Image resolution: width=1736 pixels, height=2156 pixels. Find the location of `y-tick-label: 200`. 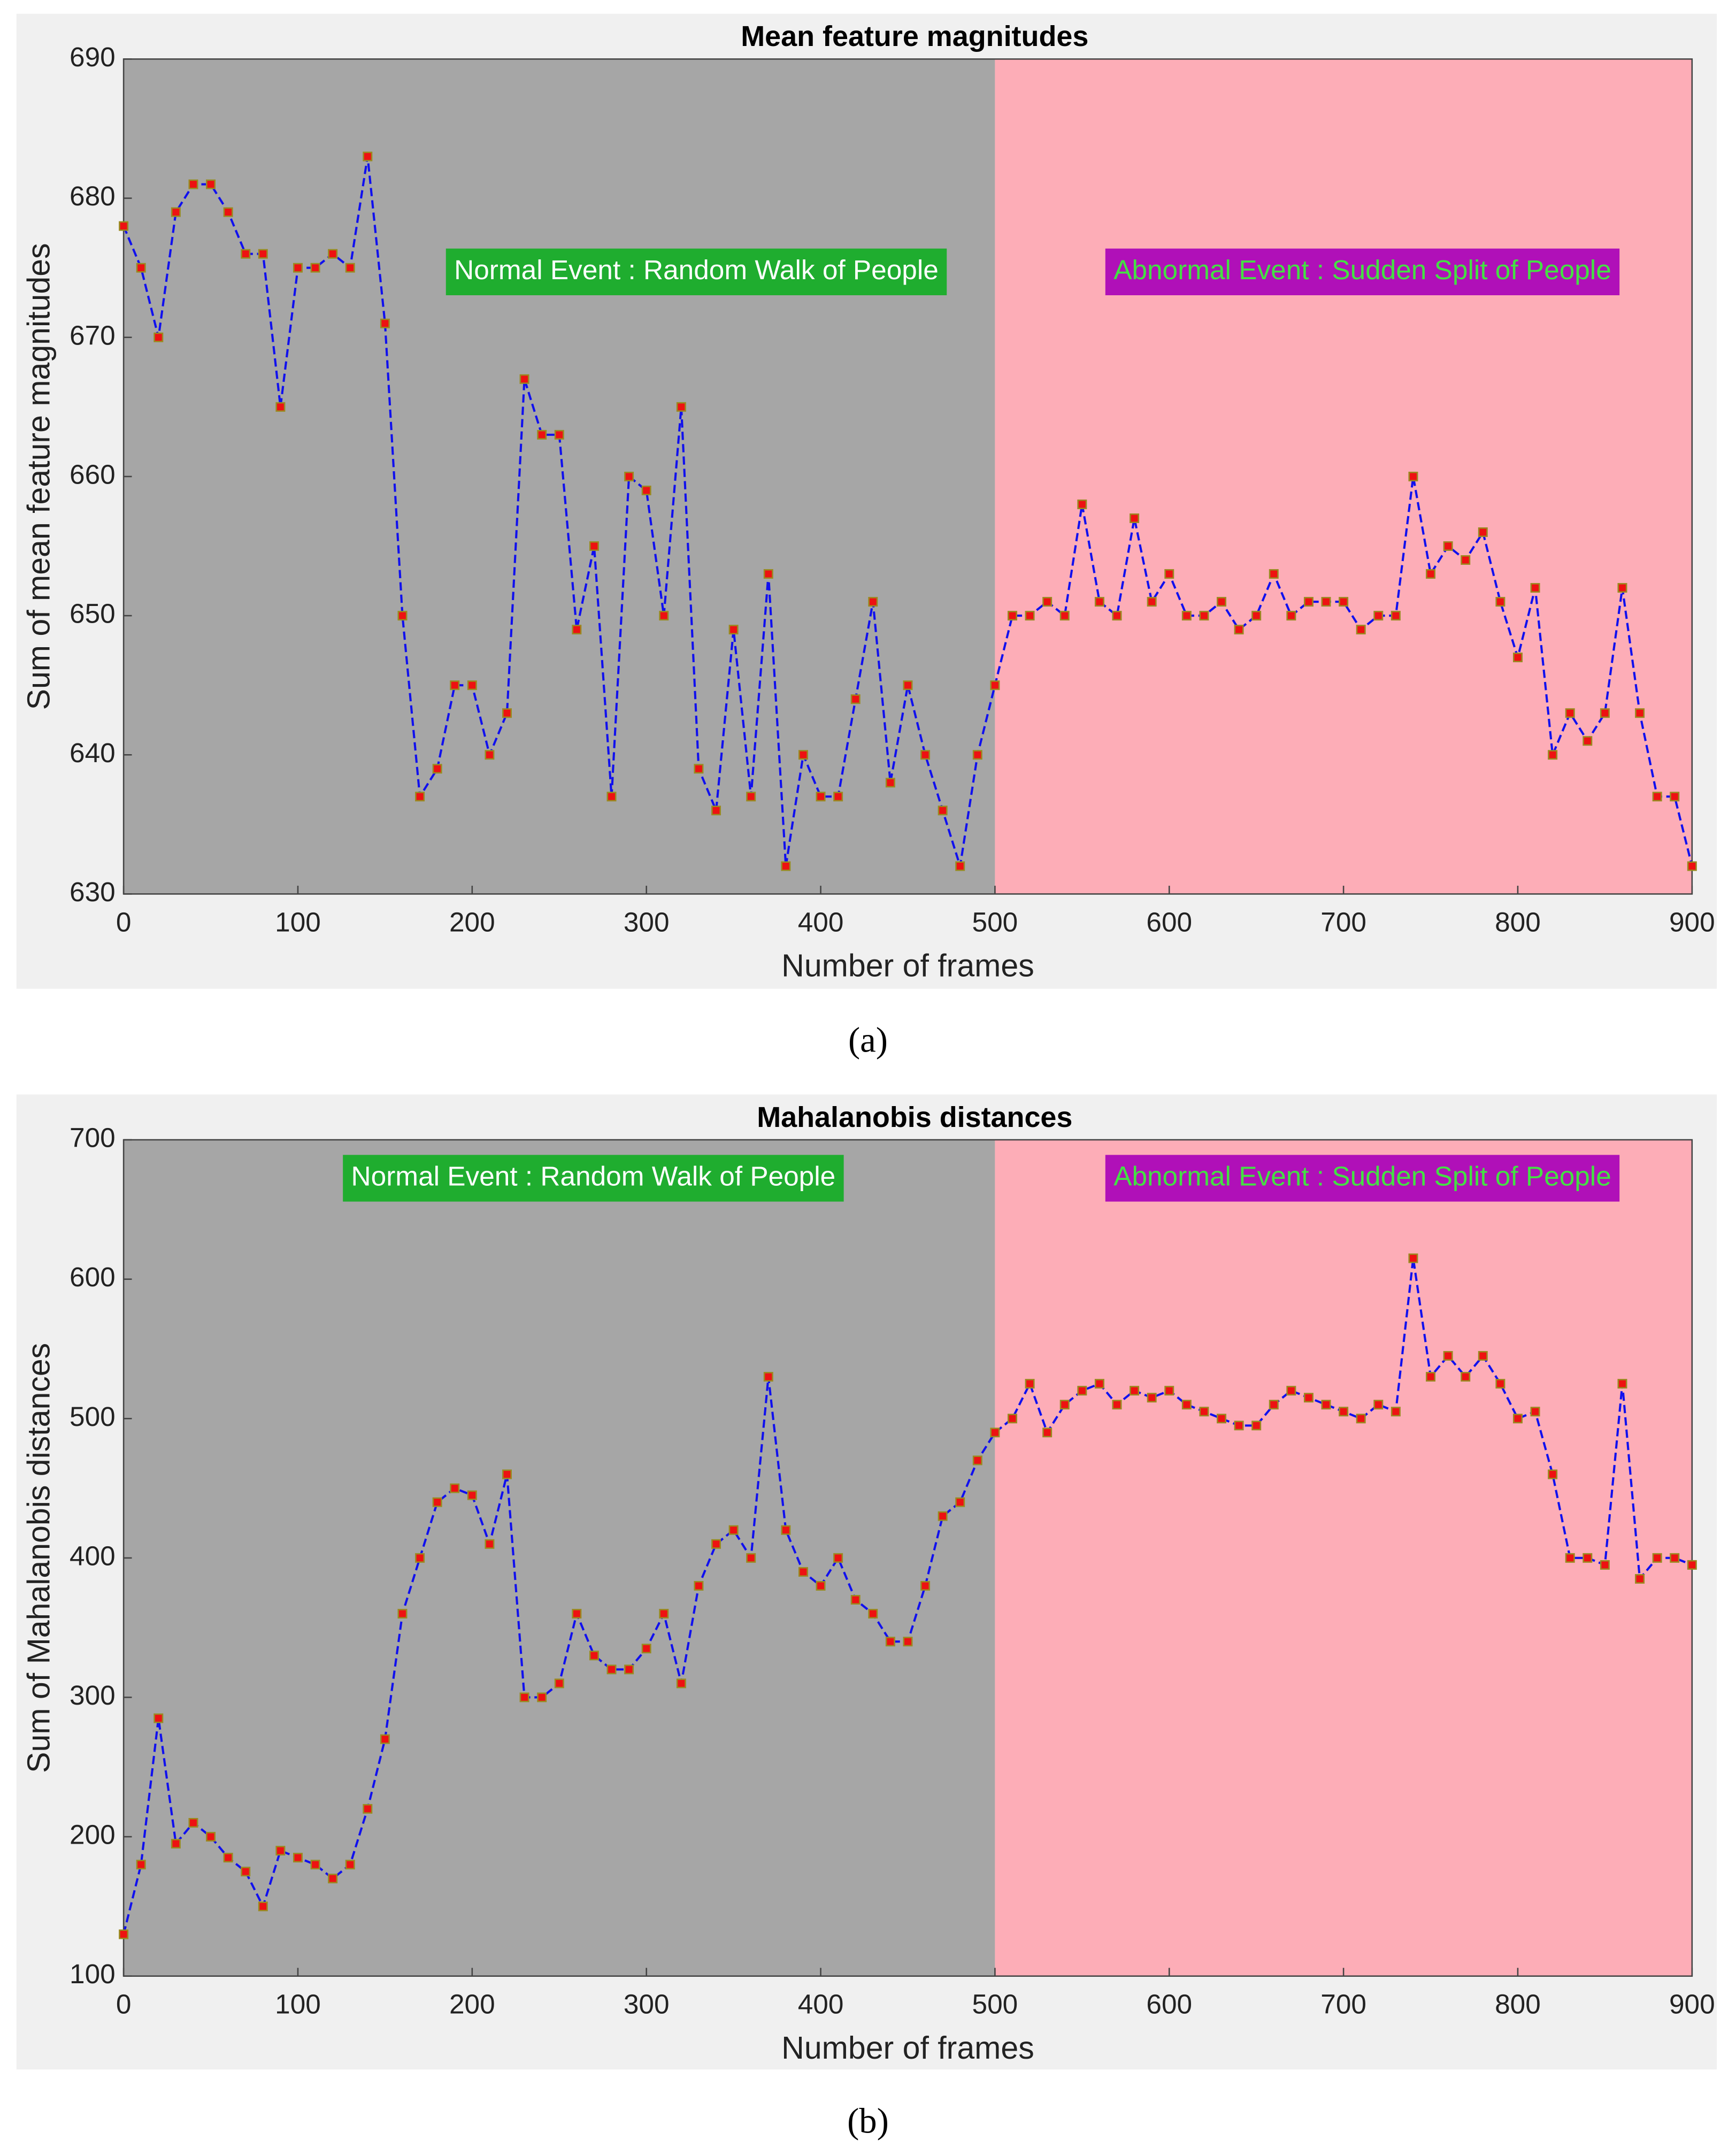

y-tick-label: 200 is located at coordinates (93, 1835).